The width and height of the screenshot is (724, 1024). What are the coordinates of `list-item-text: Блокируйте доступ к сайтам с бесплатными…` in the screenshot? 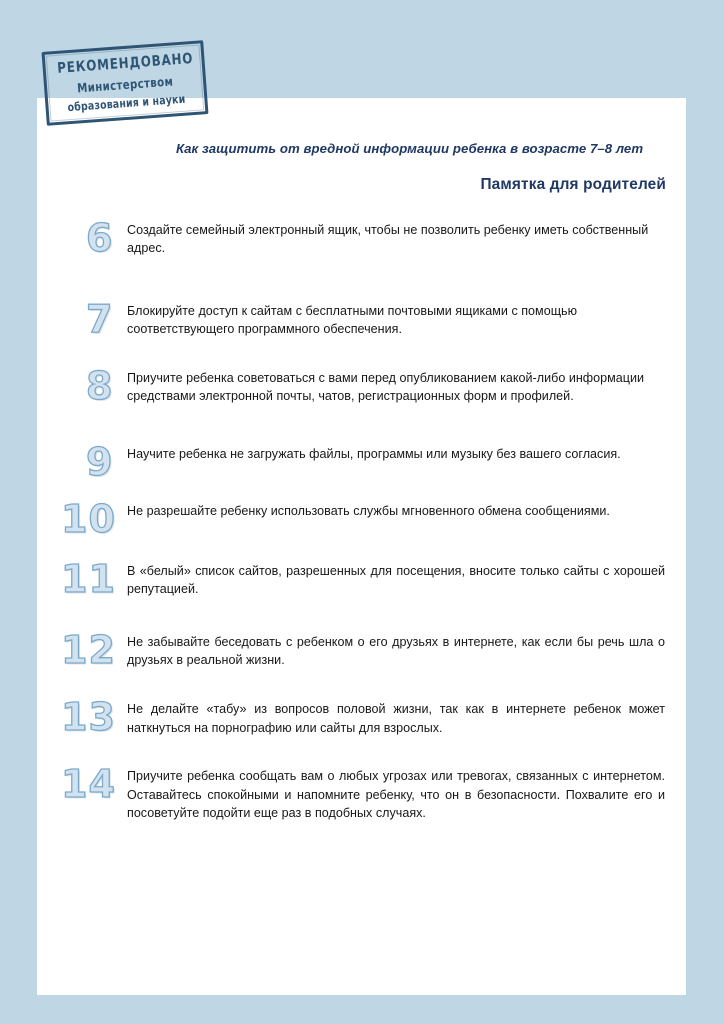 It's located at (352, 320).